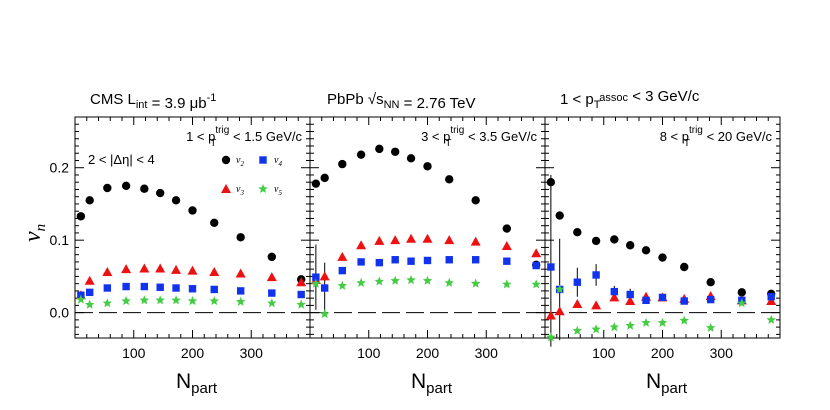 This screenshot has height=410, width=830. I want to click on header-pbpb-energy: PbPb √sNN = 2.76 TeV, so click(401, 101).